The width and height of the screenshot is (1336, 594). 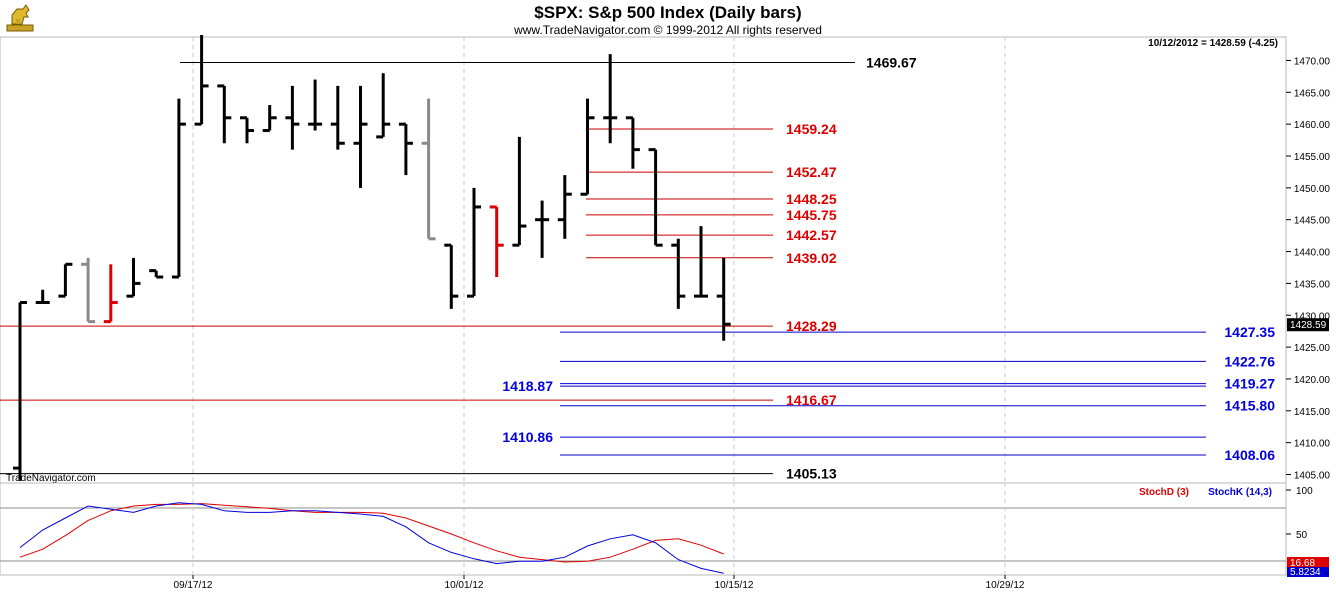 What do you see at coordinates (1312, 444) in the screenshot?
I see `price-ytick-label: 1410.00` at bounding box center [1312, 444].